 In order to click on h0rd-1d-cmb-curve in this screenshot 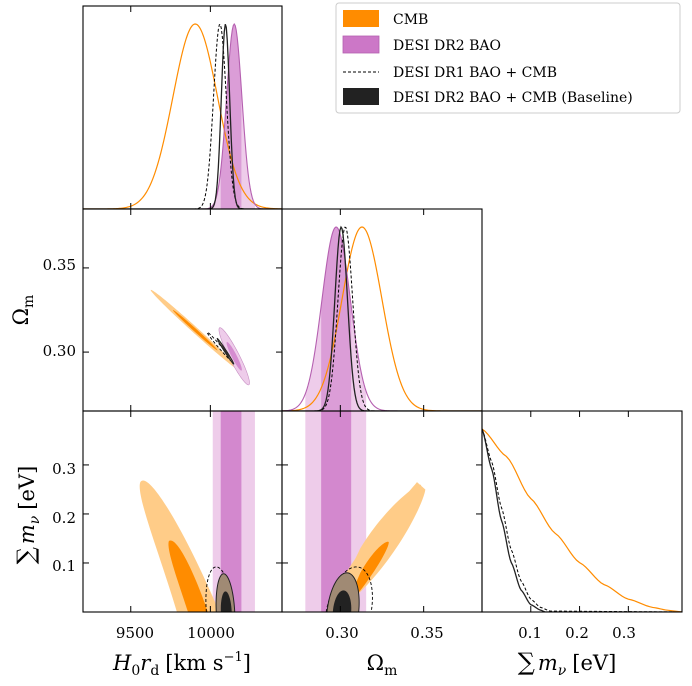, I will do `click(182, 116)`.